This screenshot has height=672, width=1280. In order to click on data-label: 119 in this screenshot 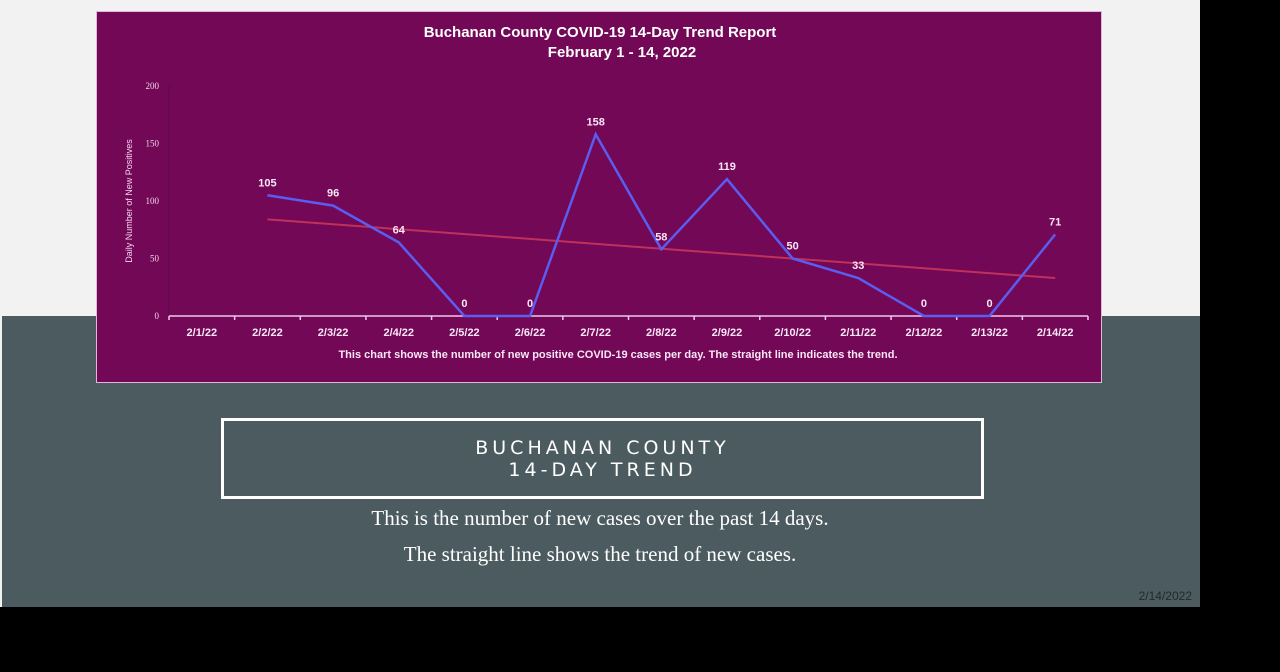, I will do `click(727, 167)`.